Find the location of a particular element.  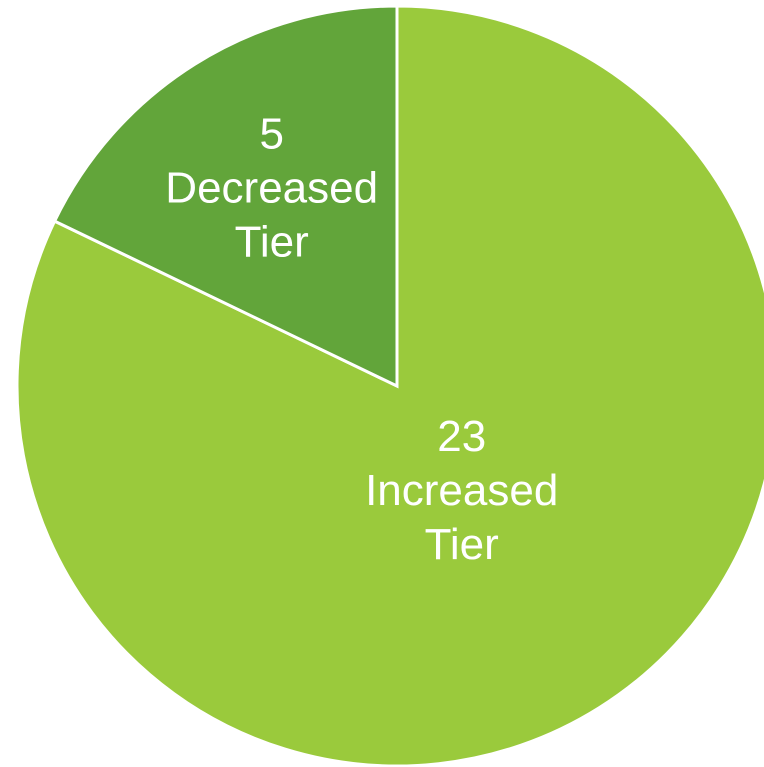

slice-category-label: Decreased is located at coordinates (271, 188).